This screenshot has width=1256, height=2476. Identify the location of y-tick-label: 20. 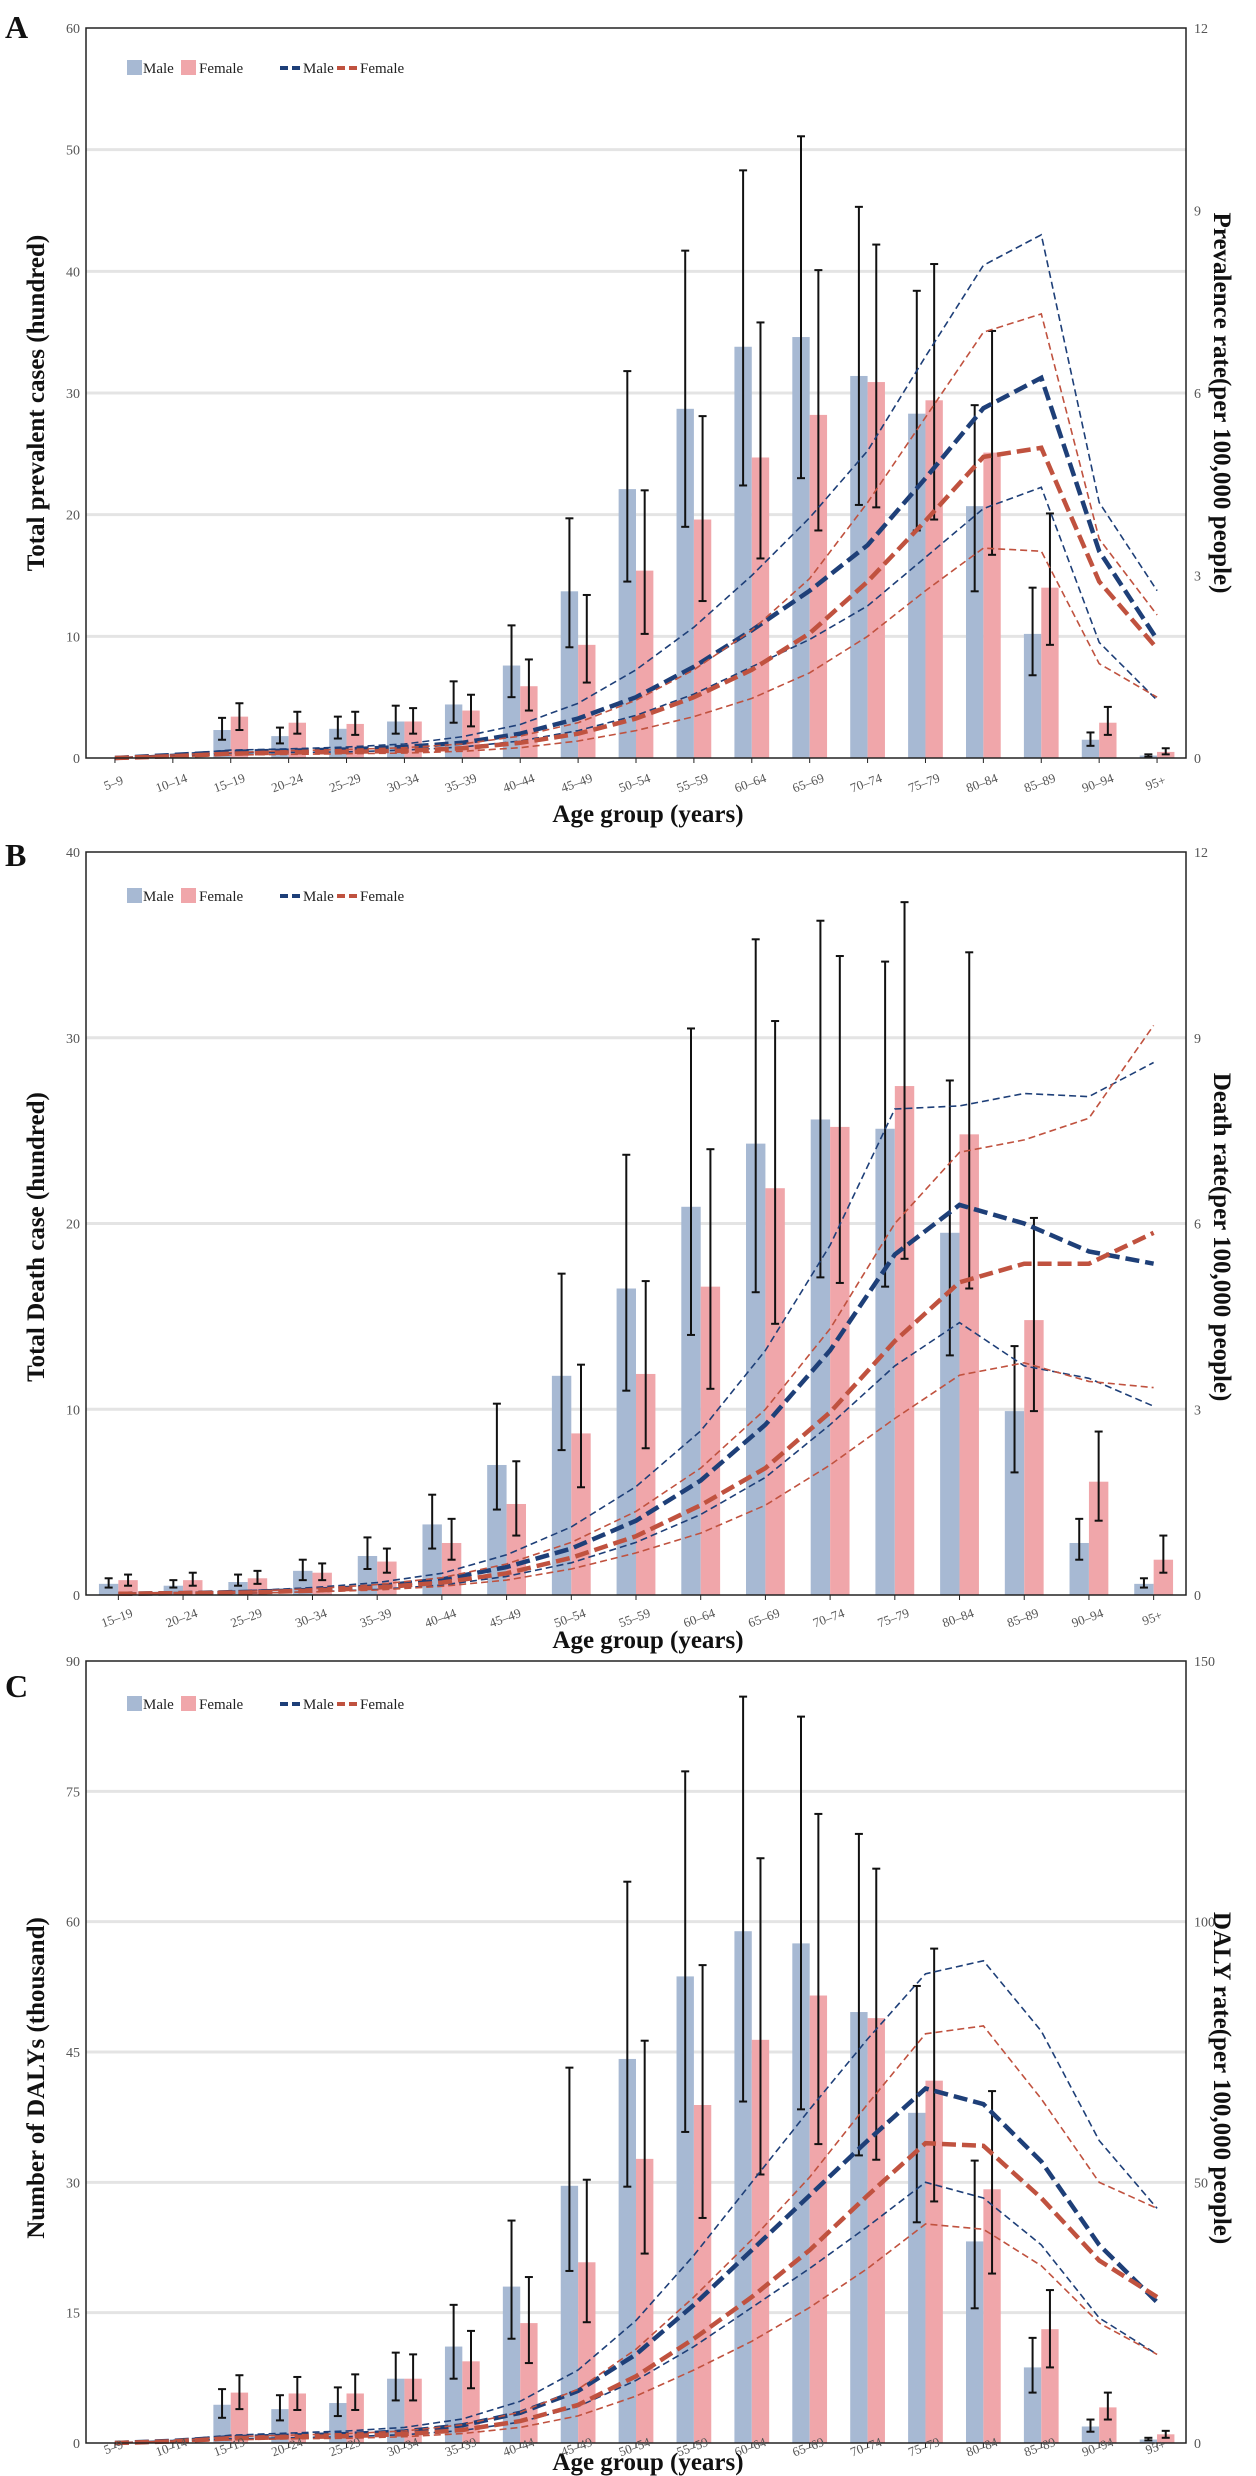
(73, 1225).